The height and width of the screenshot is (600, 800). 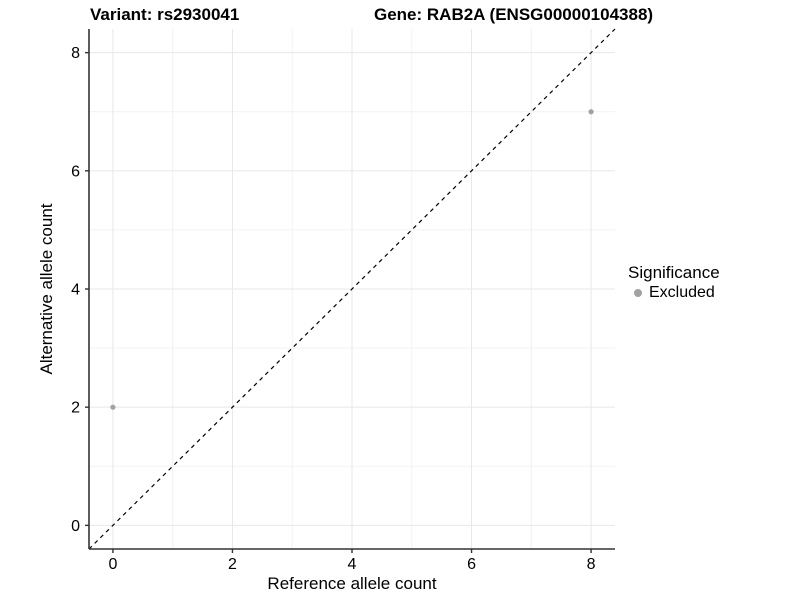 What do you see at coordinates (682, 292) in the screenshot?
I see `legend-item-label: Excluded` at bounding box center [682, 292].